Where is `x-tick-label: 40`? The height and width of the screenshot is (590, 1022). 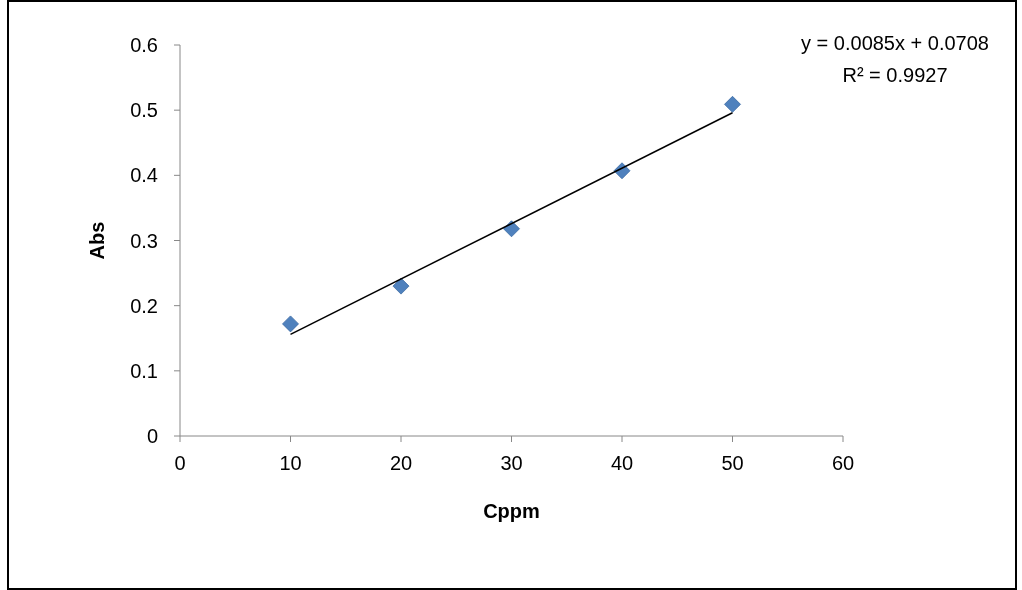 x-tick-label: 40 is located at coordinates (622, 463).